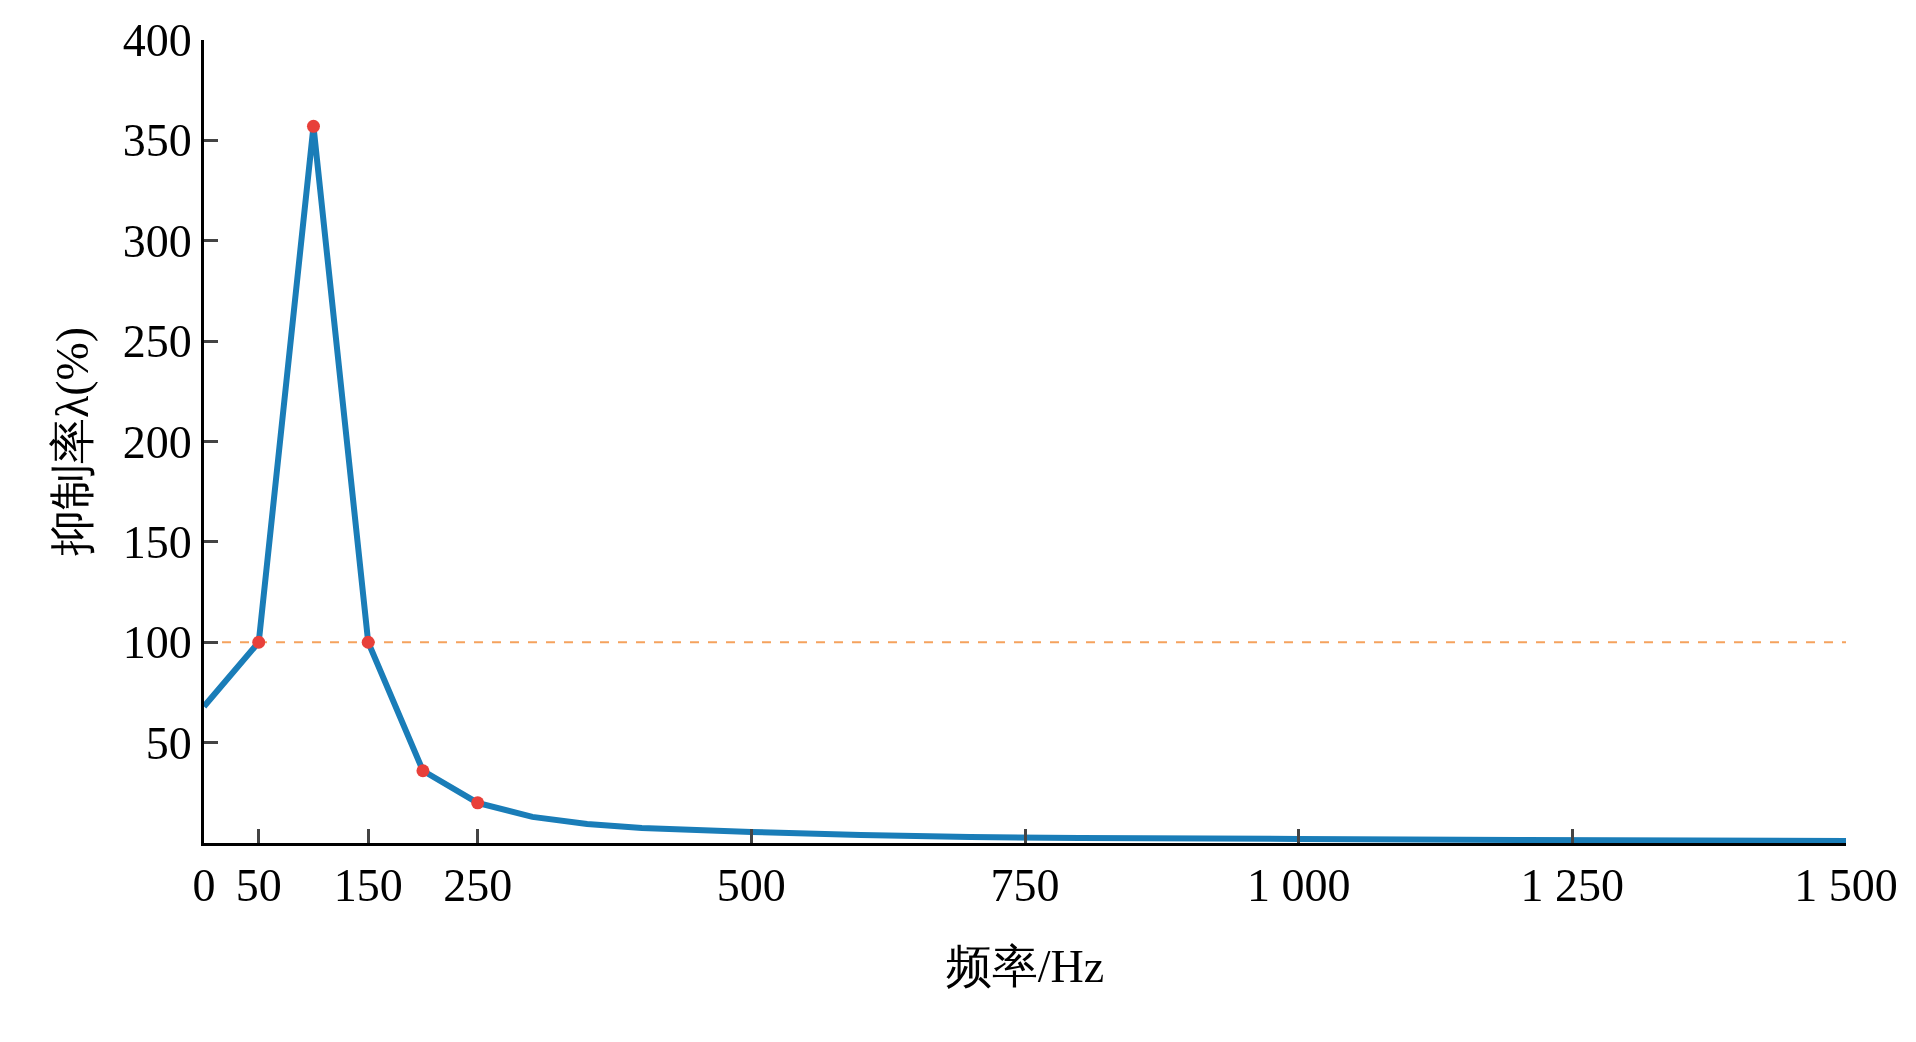  I want to click on y-tick-label: 150, so click(157, 542).